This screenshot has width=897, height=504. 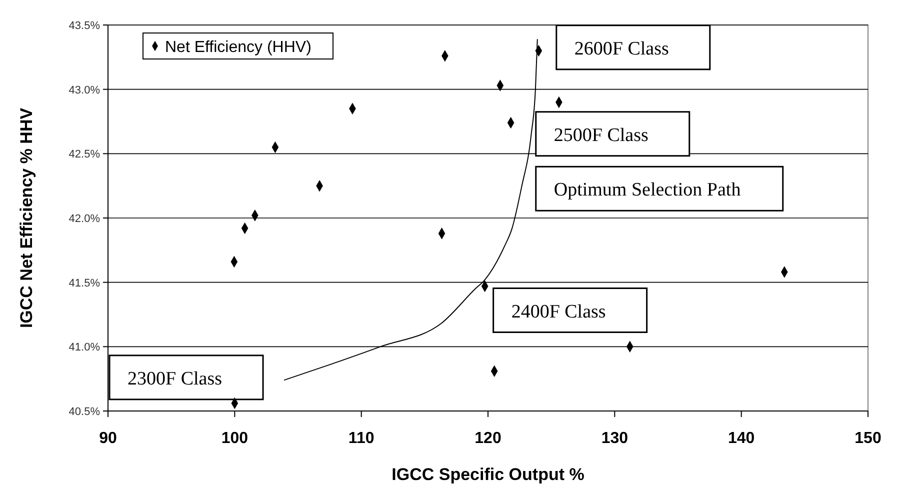 What do you see at coordinates (868, 438) in the screenshot?
I see `x-tick-label: 150` at bounding box center [868, 438].